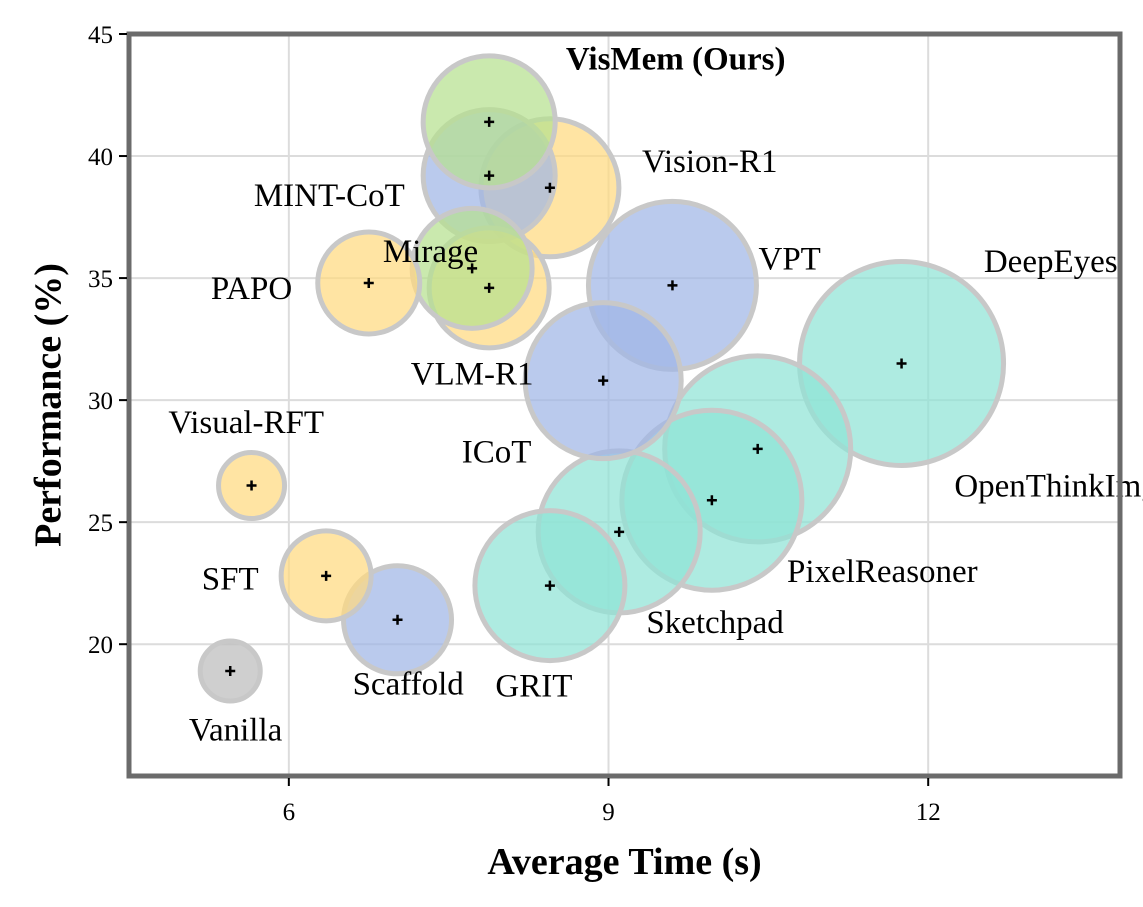 Image resolution: width=1143 pixels, height=907 pixels. What do you see at coordinates (497, 452) in the screenshot?
I see `label-icot: ICoT` at bounding box center [497, 452].